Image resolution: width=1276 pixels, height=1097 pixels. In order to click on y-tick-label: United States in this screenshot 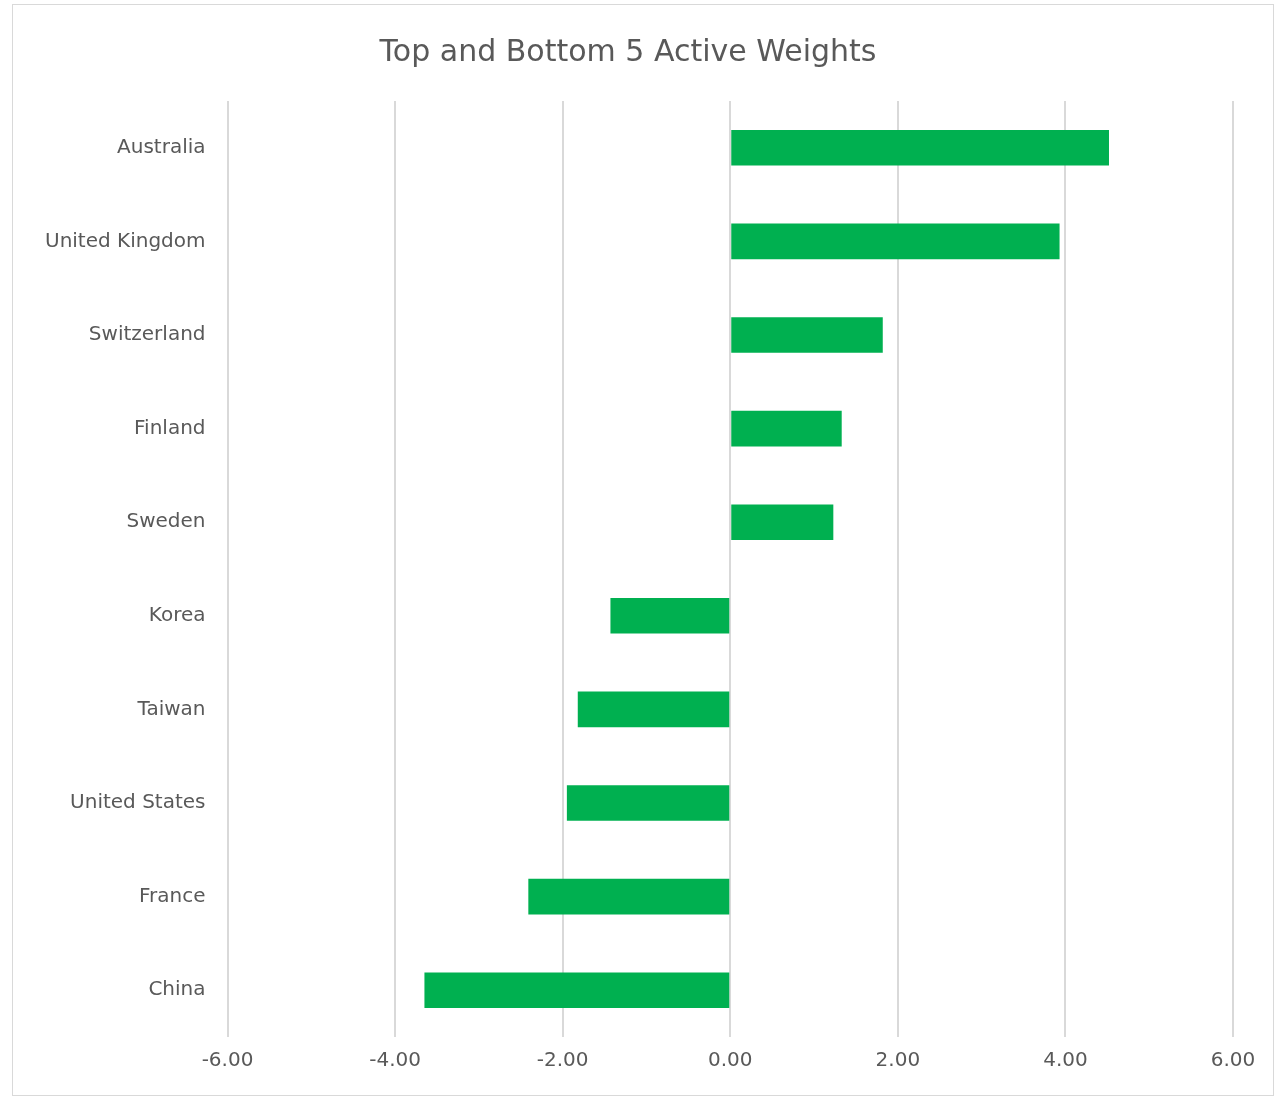, I will do `click(138, 801)`.